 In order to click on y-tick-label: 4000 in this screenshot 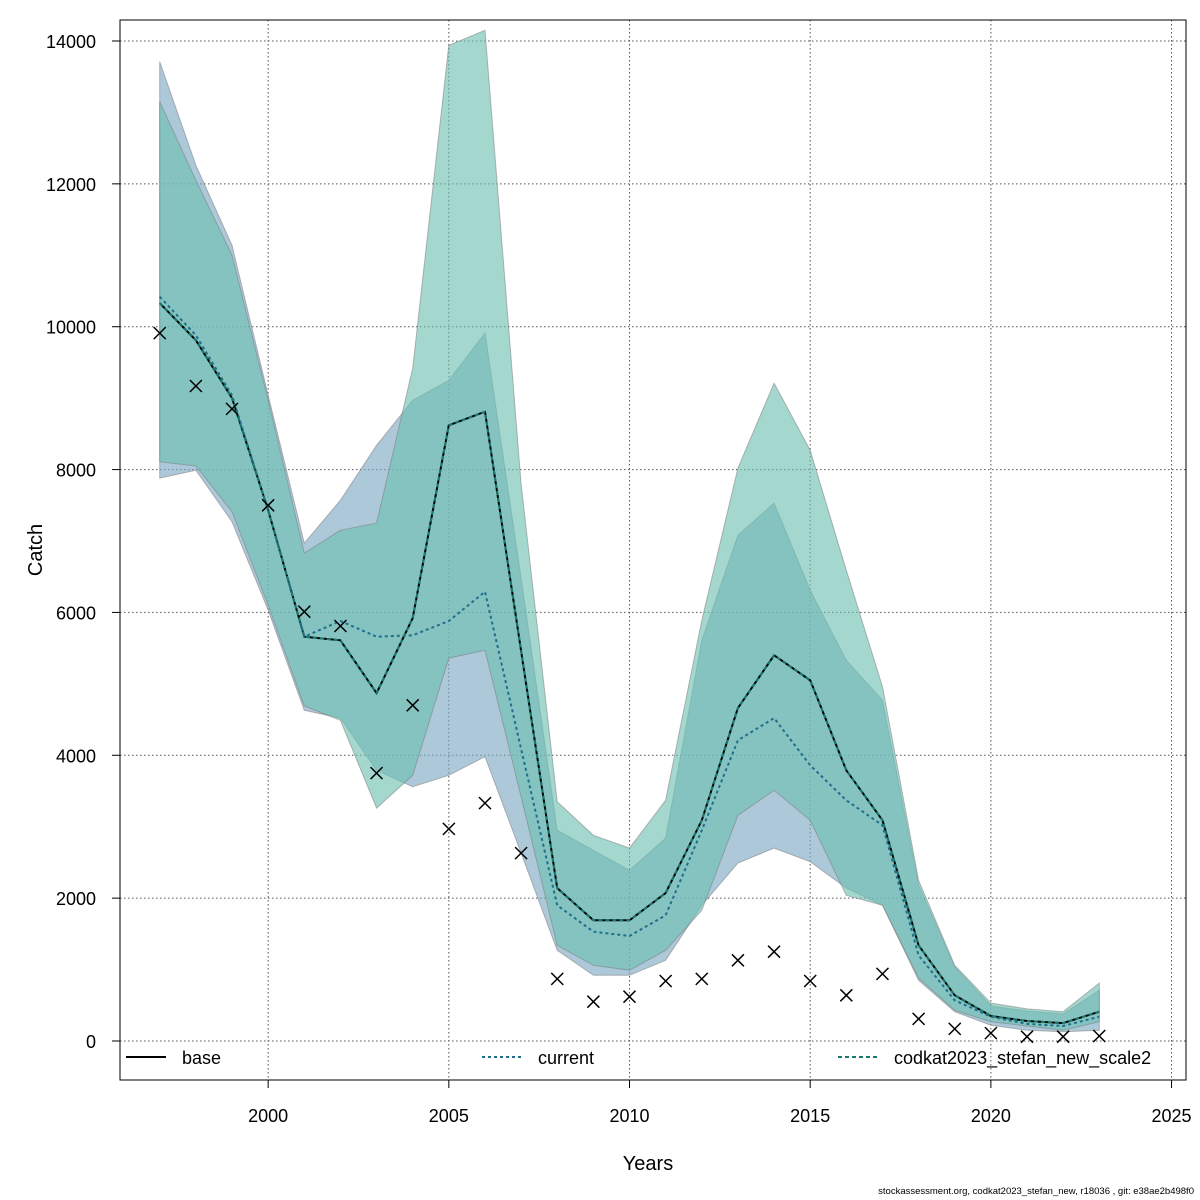, I will do `click(76, 756)`.